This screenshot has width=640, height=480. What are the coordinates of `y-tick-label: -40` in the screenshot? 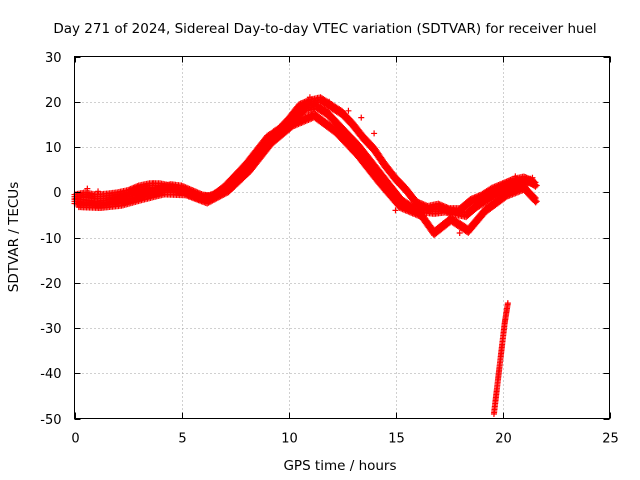 It's located at (50, 374).